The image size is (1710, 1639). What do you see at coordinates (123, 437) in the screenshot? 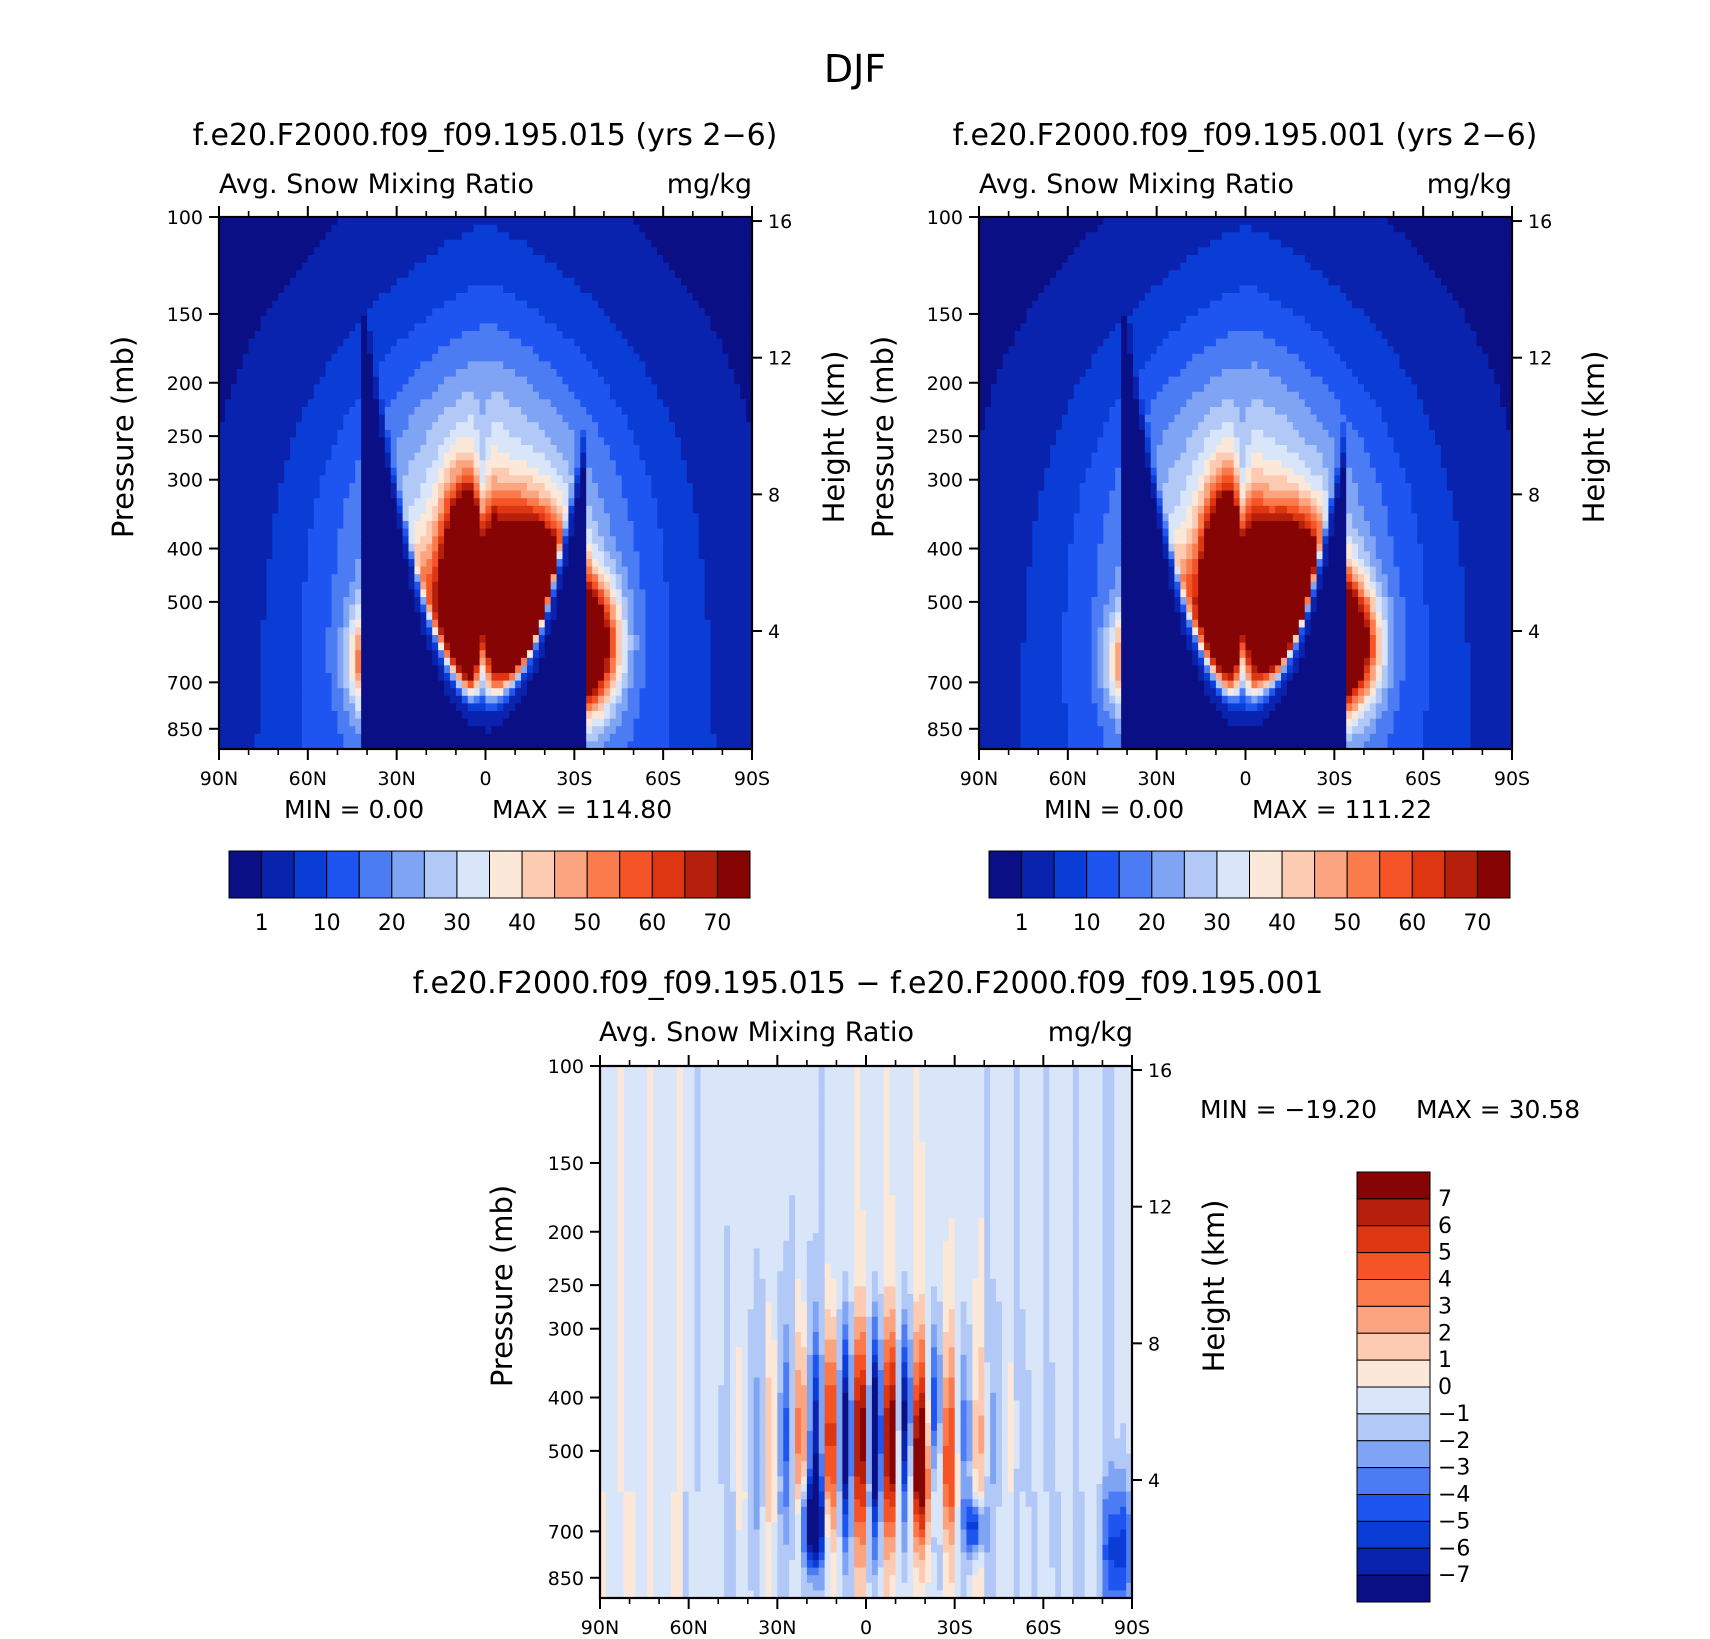
I see `panel-1-ylabel: Pressure (mb)` at bounding box center [123, 437].